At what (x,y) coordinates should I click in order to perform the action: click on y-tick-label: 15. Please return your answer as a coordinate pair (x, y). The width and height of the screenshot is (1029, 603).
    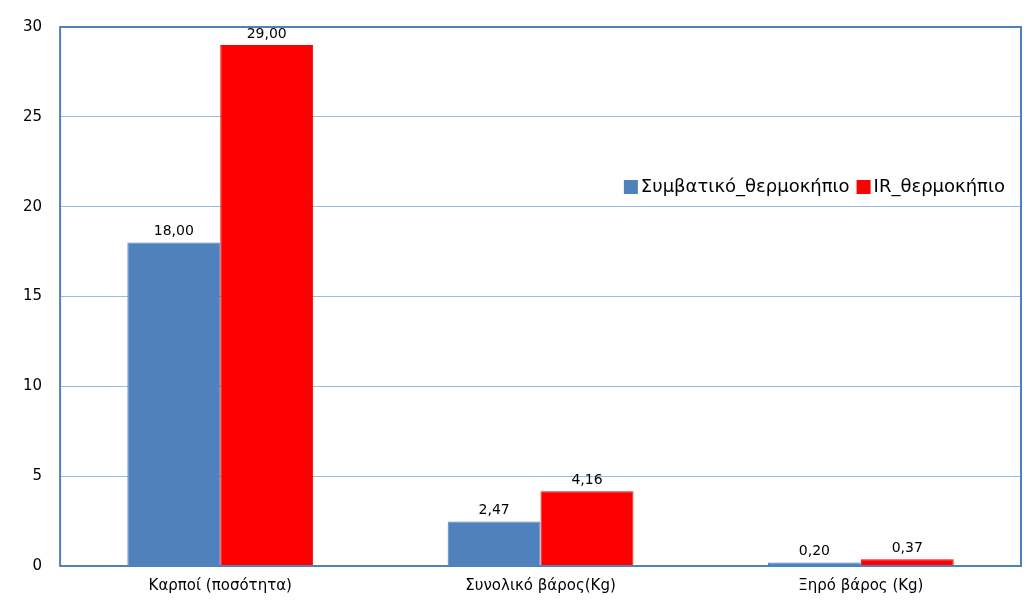
    Looking at the image, I should click on (32, 295).